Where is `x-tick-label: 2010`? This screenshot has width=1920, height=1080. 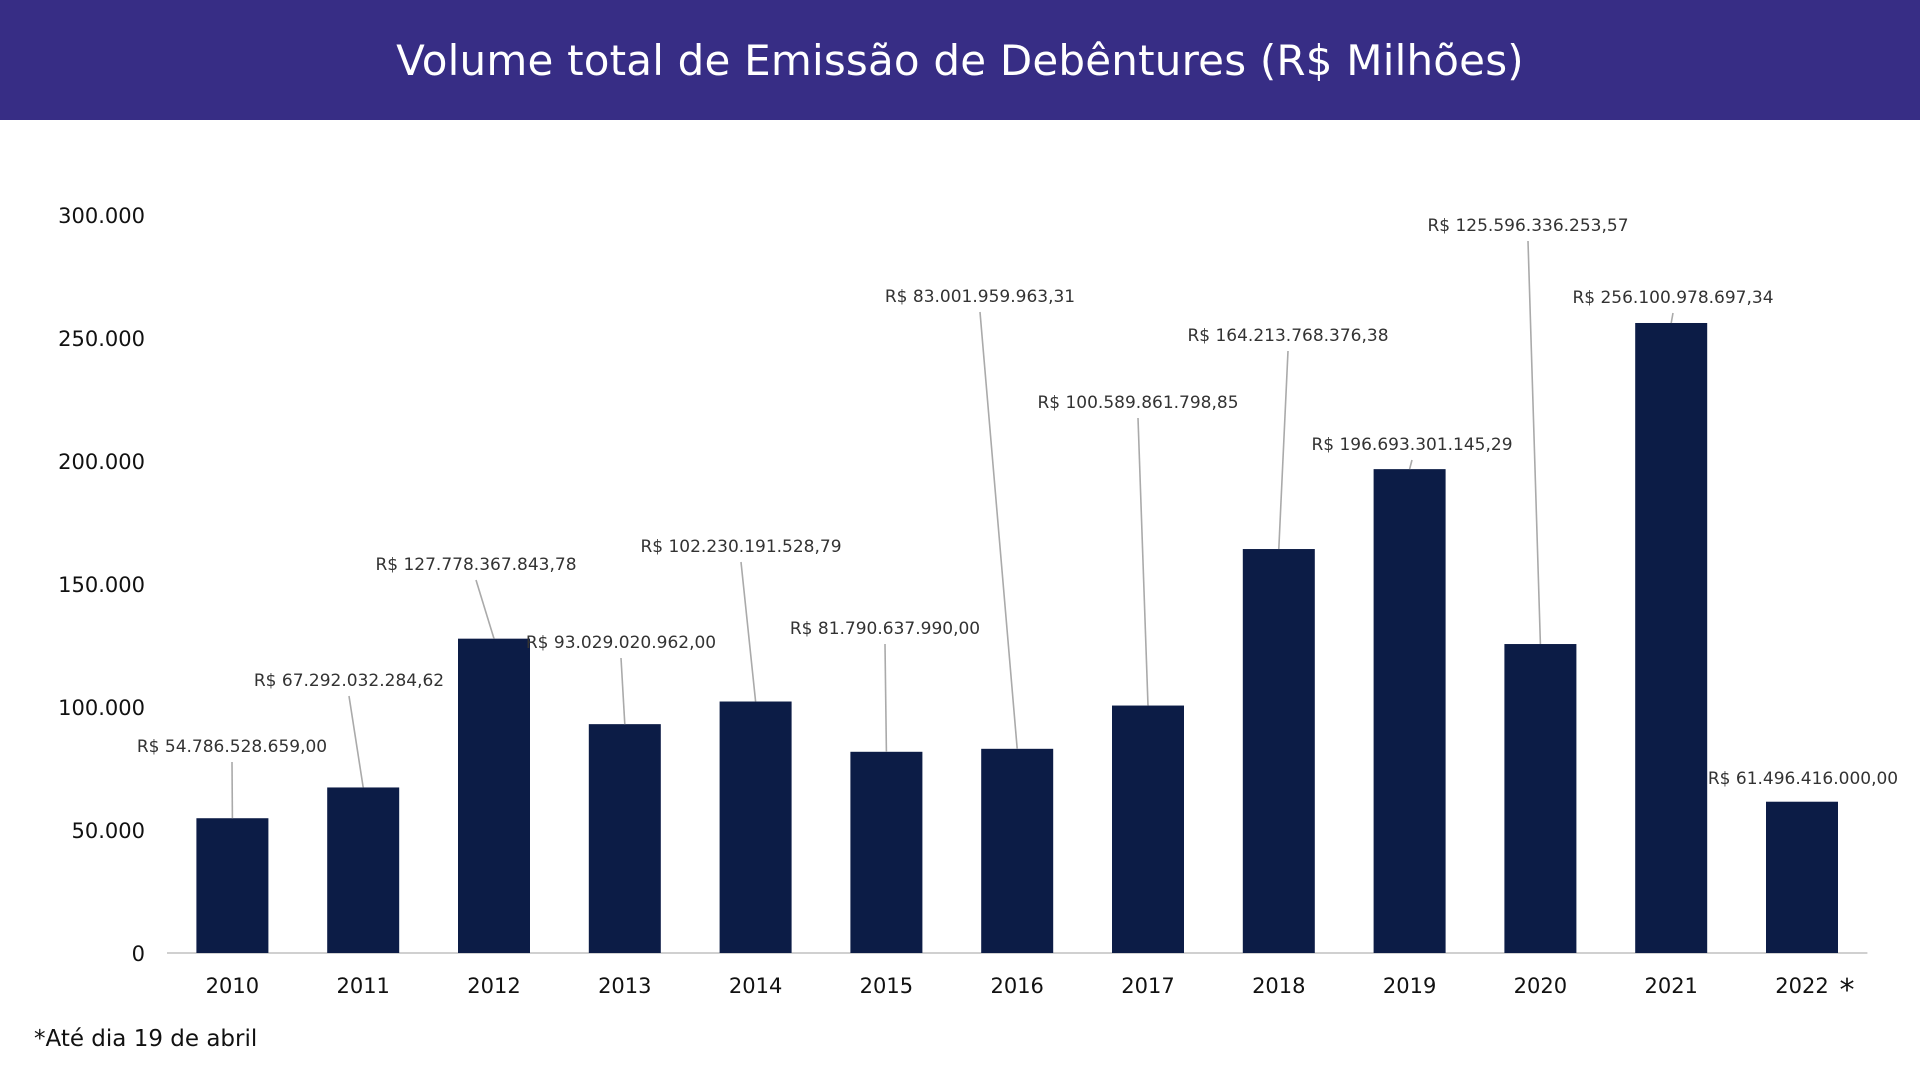
x-tick-label: 2010 is located at coordinates (232, 986).